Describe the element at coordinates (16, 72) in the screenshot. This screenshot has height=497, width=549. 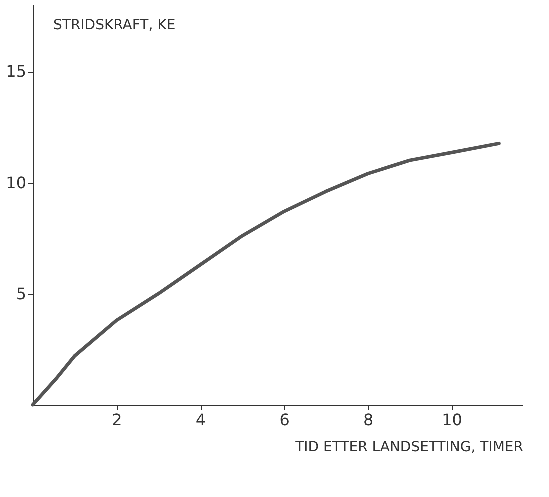
I see `y-tick-label: 15` at that location.